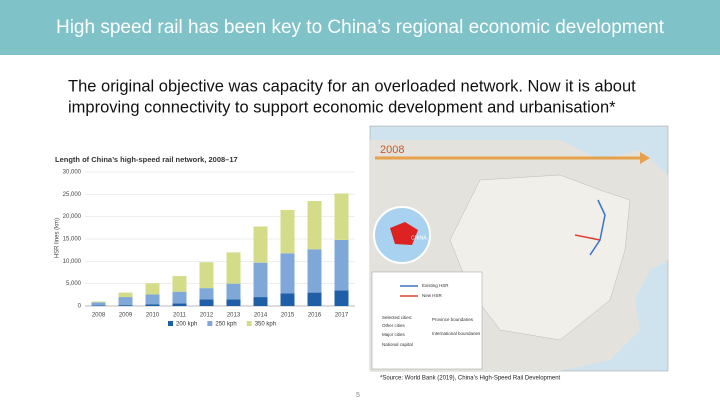 Image resolution: width=720 pixels, height=405 pixels. What do you see at coordinates (397, 317) in the screenshot?
I see `map-cities-title: Selected cities:` at bounding box center [397, 317].